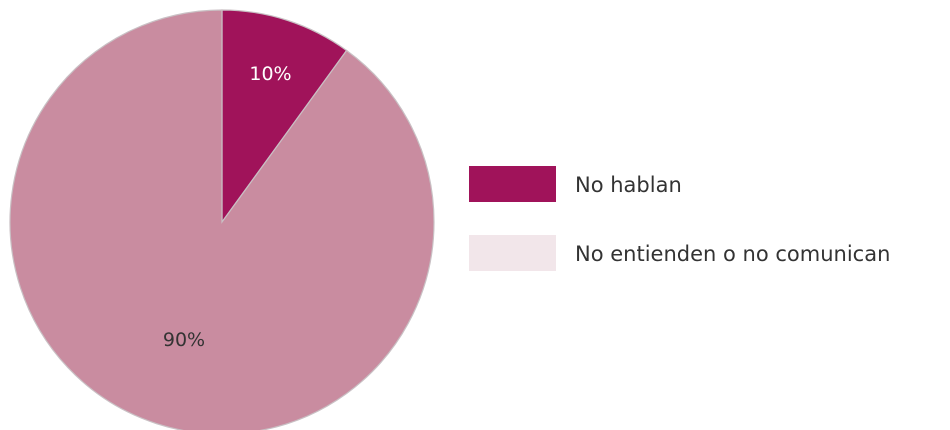  I want to click on pie-label-no-entienden: 90%, so click(184, 340).